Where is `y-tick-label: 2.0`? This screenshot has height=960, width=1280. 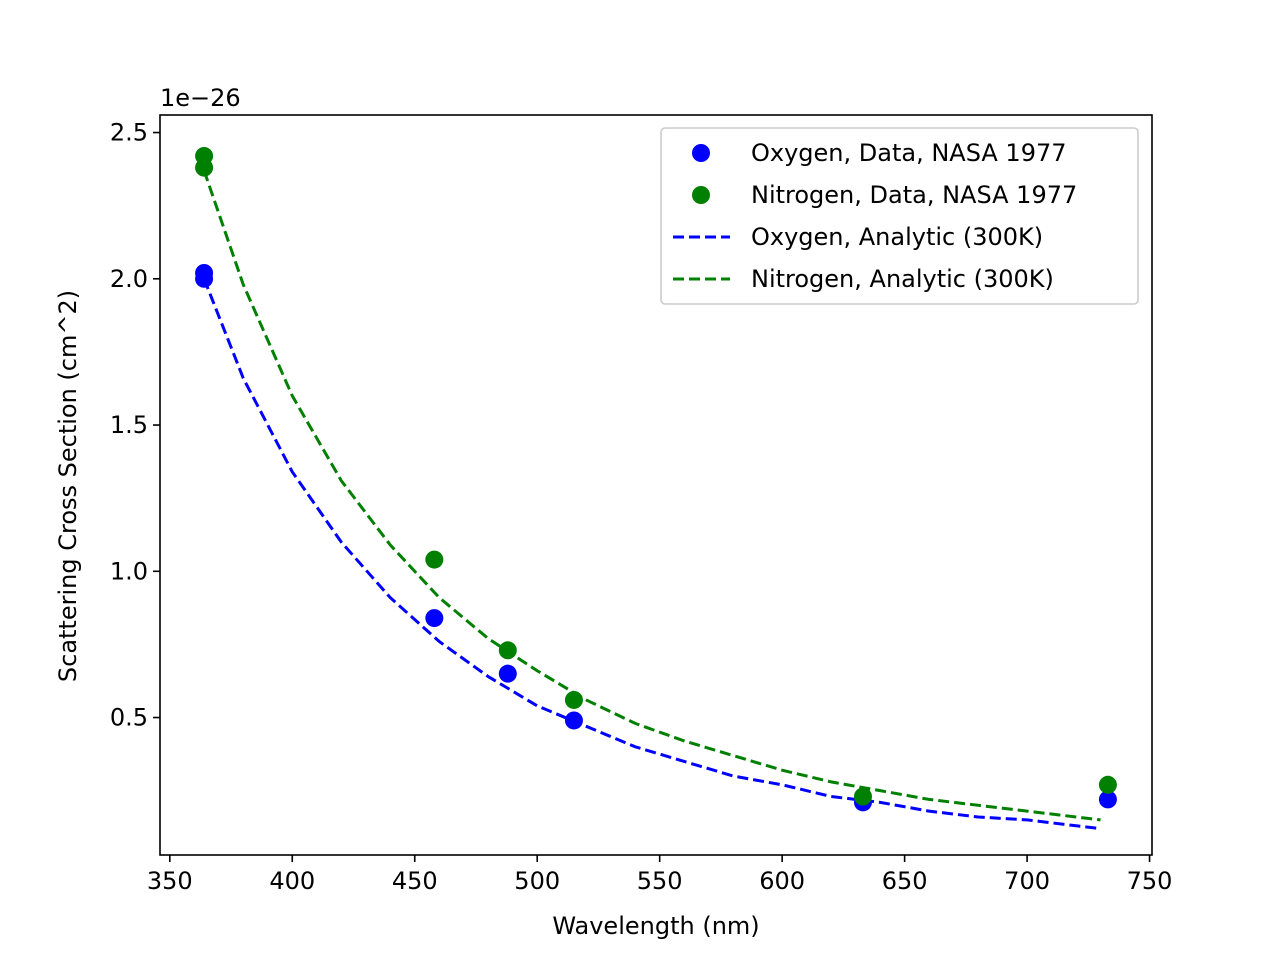
y-tick-label: 2.0 is located at coordinates (129, 279).